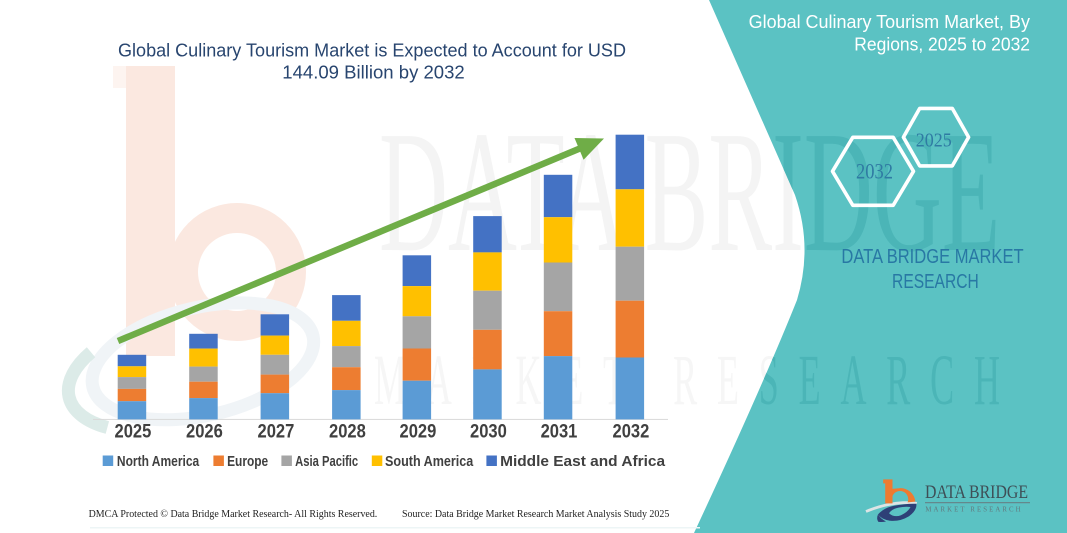 The width and height of the screenshot is (1067, 533). I want to click on svg-text: DATA BRIDGE, so click(976, 493).